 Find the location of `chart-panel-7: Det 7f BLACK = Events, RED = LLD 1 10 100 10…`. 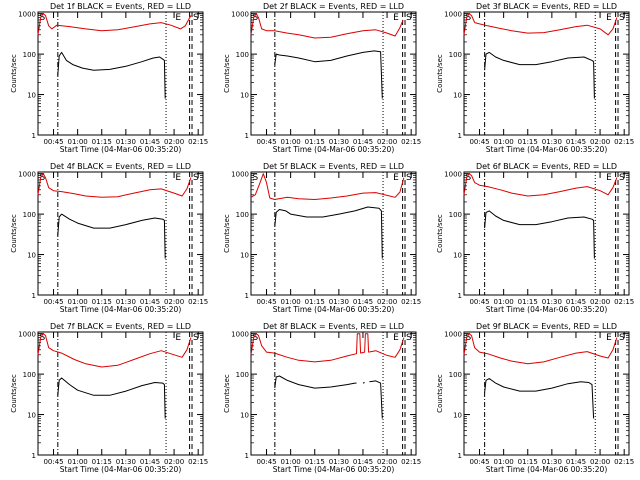

chart-panel-7: Det 7f BLACK = Events, RED = LLD 1 10 100 10… is located at coordinates (109, 398).